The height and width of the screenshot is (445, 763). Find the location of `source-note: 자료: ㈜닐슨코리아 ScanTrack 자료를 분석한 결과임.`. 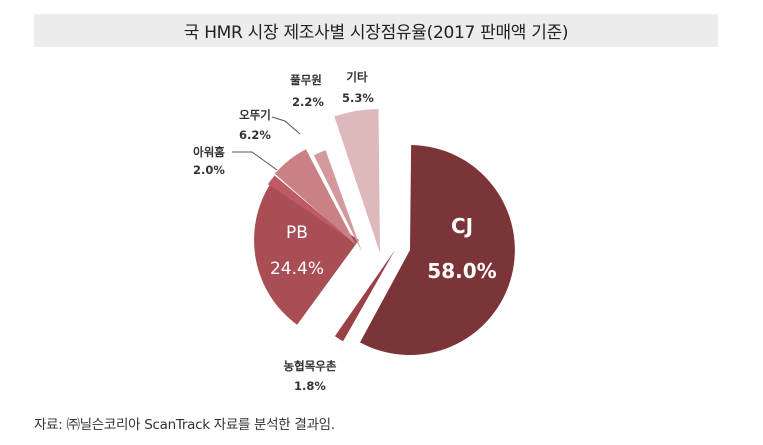

source-note: 자료: ㈜닐슨코리아 ScanTrack 자료를 분석한 결과임. is located at coordinates (184, 425).